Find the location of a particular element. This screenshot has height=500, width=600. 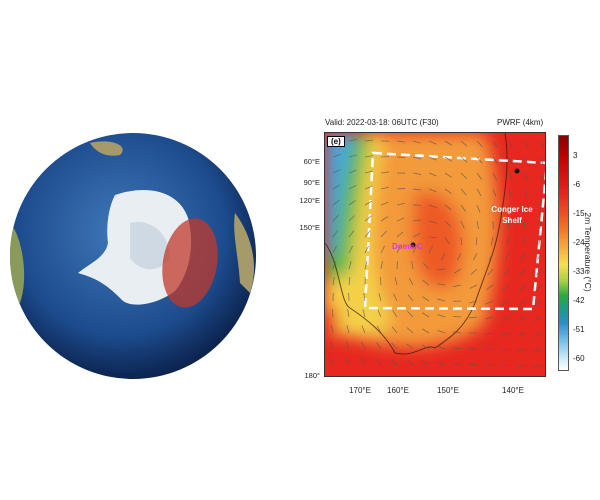

y-tick: 90°E is located at coordinates (311, 182).